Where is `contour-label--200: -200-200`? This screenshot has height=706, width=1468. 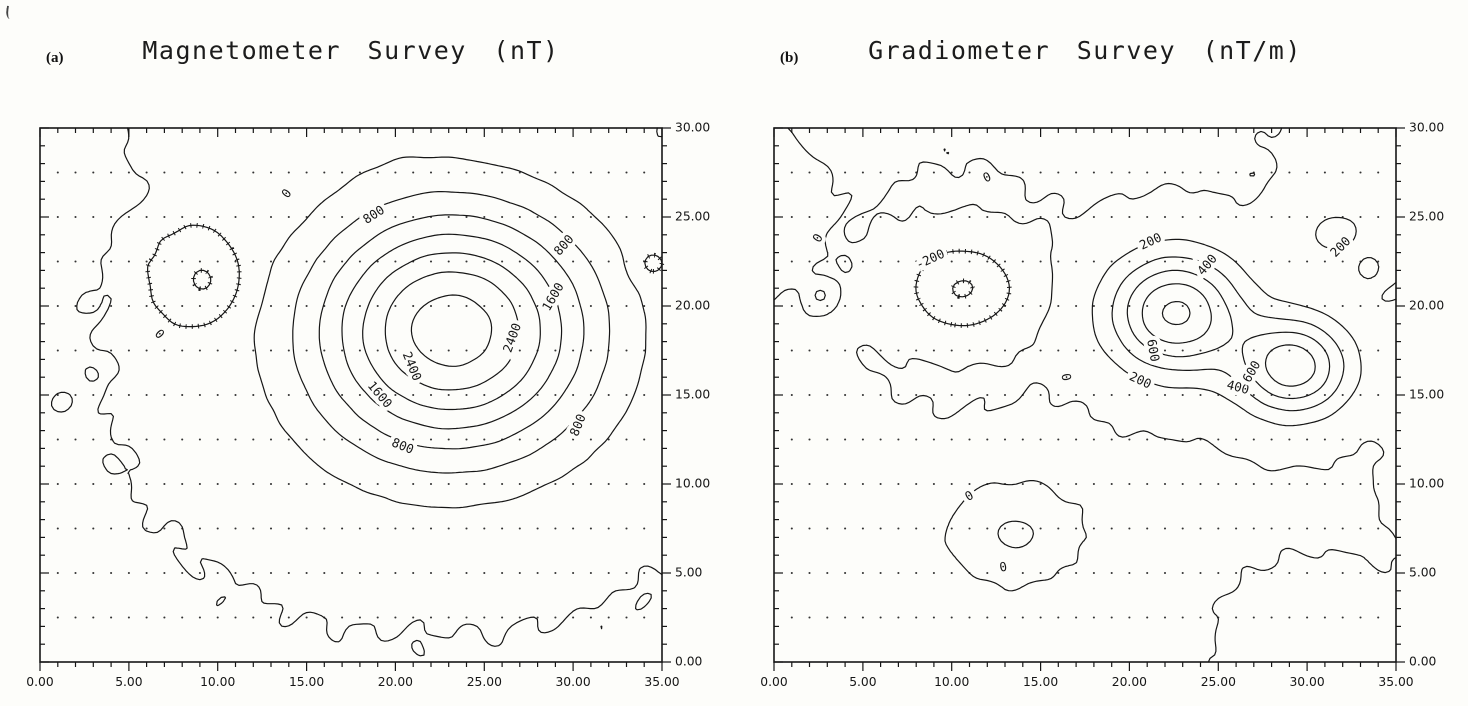
contour-label--200: -200-200 is located at coordinates (930, 259).